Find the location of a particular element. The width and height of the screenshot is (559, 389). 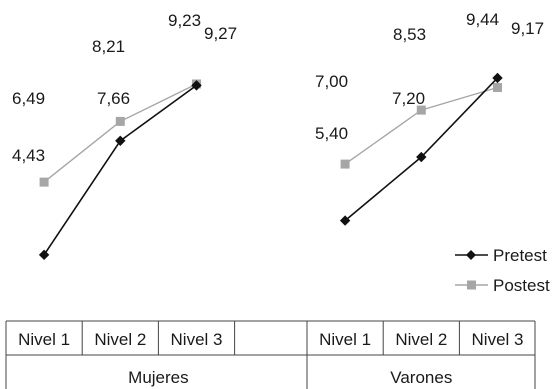

data-label: 6,49 is located at coordinates (28, 98).